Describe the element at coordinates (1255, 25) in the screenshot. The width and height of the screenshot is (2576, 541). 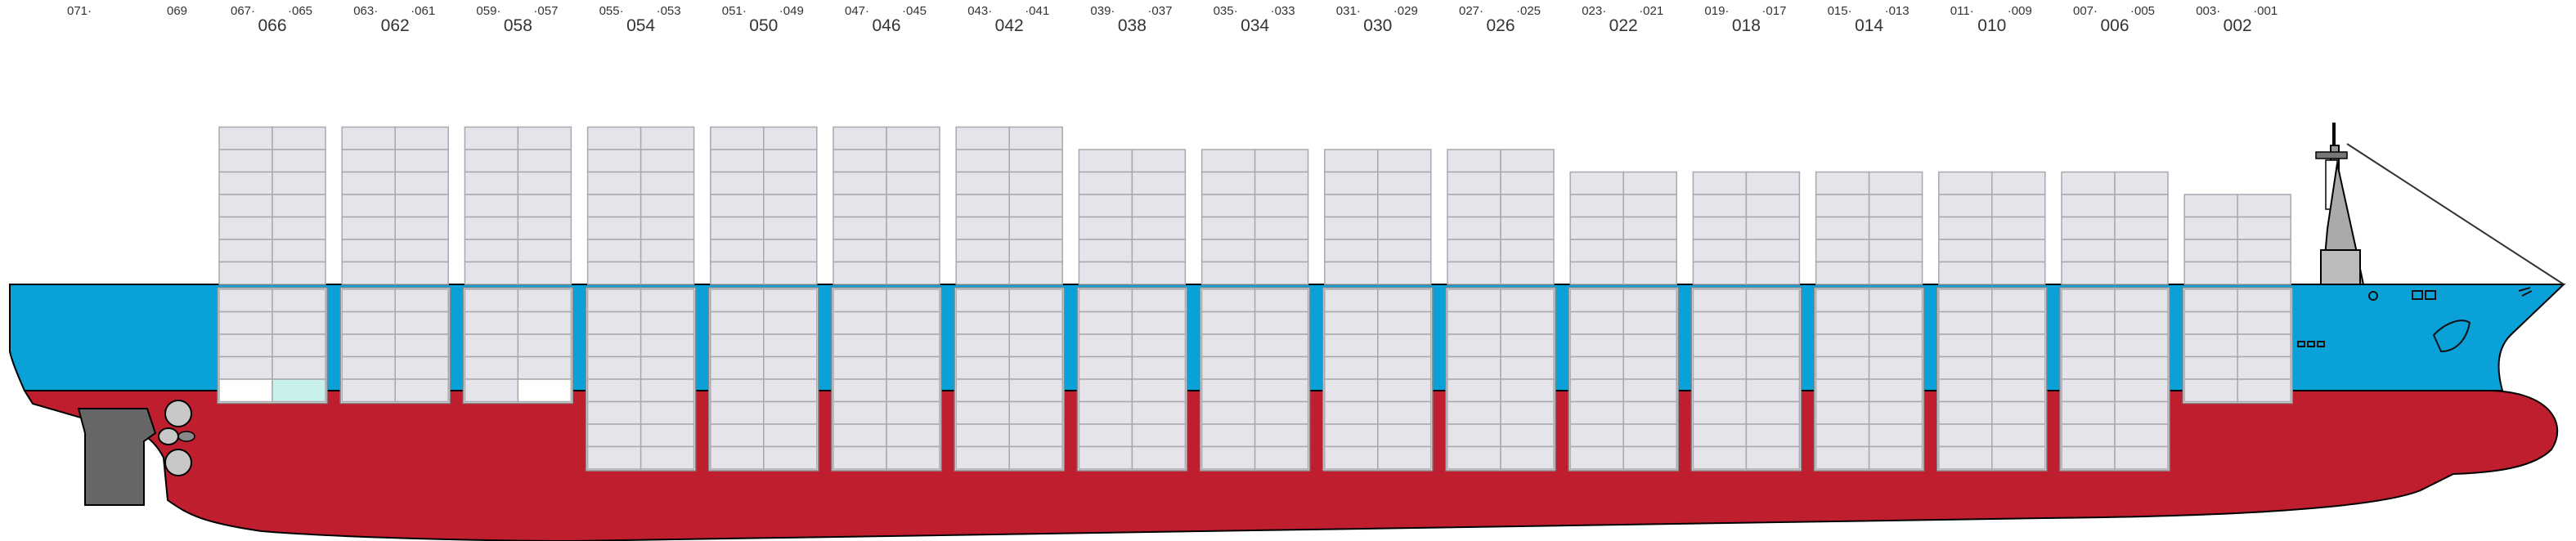
I see `bay-number-label: 034` at that location.